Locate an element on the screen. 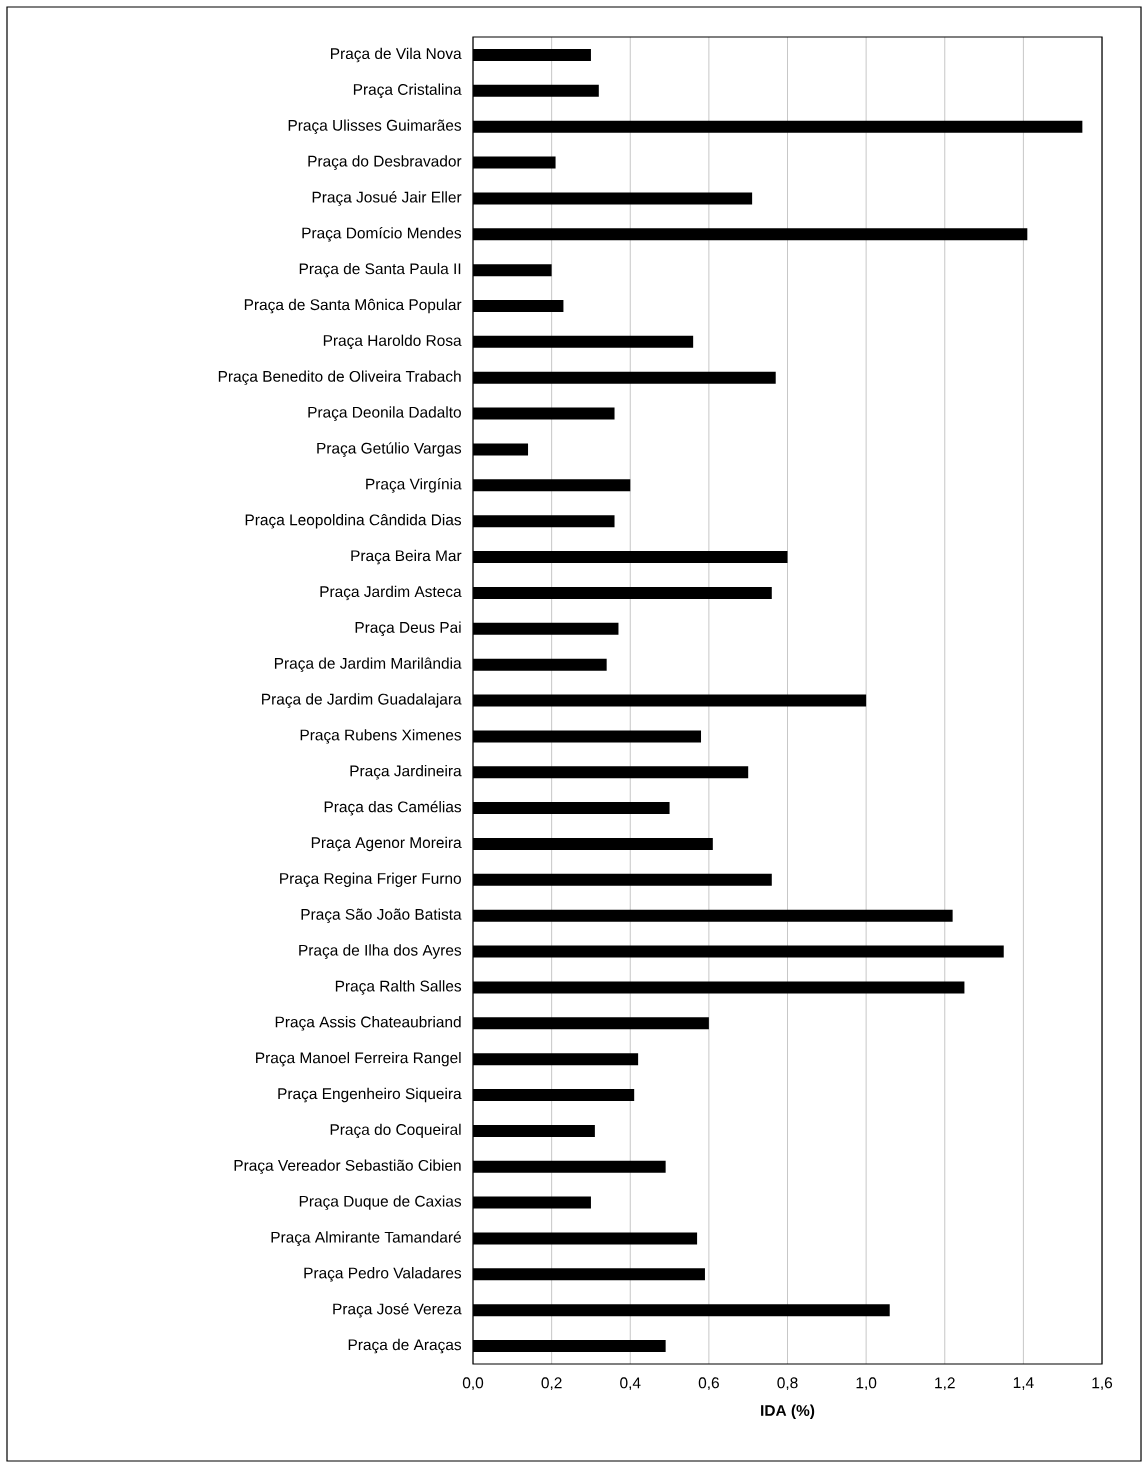 The image size is (1148, 1468). y-tick-label: Praça Domício Mendes is located at coordinates (382, 234).